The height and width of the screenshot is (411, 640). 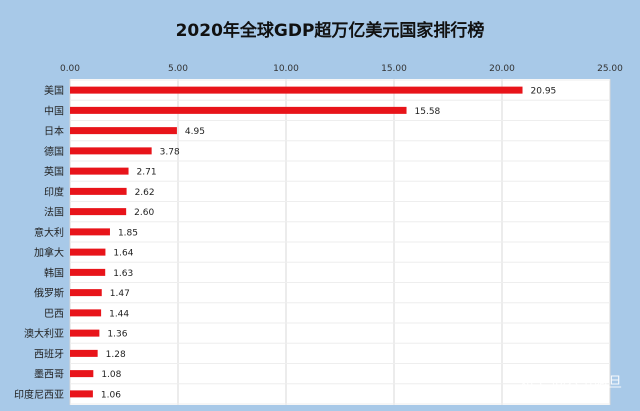 I want to click on data-label: 1.64, so click(x=123, y=254).